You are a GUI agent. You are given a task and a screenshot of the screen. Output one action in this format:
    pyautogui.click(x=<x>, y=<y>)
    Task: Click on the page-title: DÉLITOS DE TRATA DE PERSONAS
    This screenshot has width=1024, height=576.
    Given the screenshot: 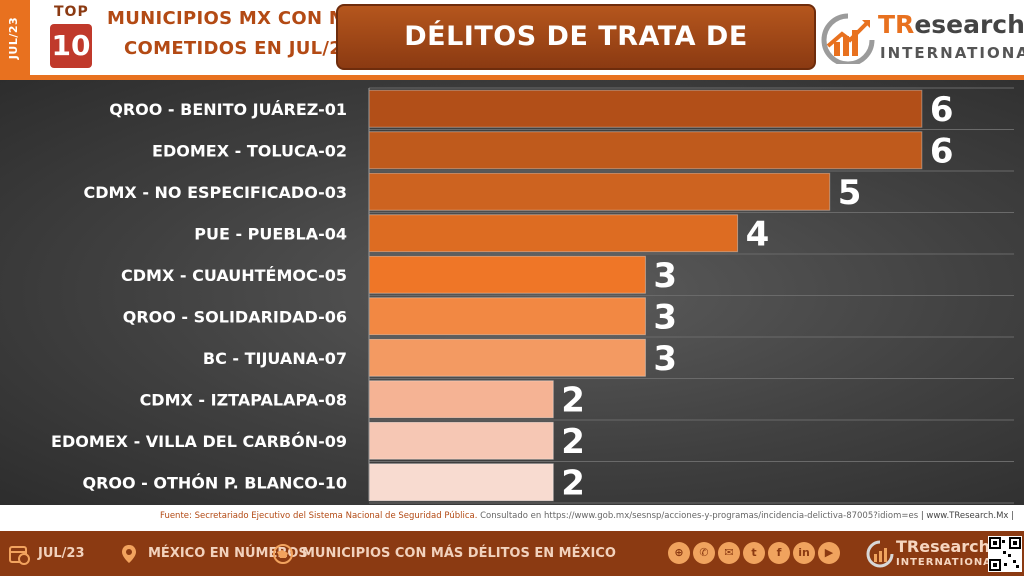 What is the action you would take?
    pyautogui.click(x=576, y=67)
    